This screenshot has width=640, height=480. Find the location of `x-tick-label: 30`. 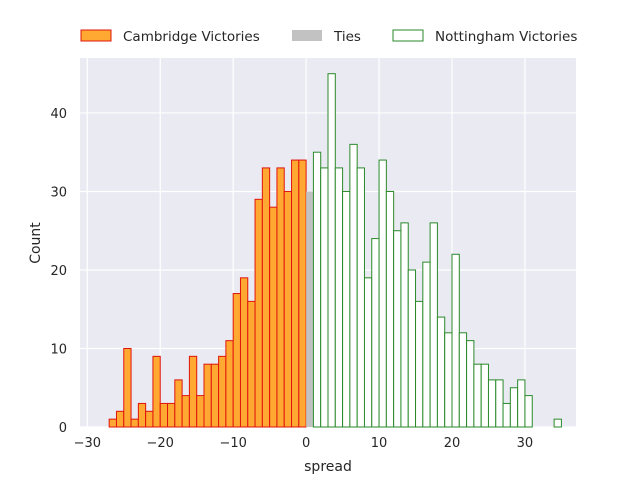

x-tick-label: 30 is located at coordinates (525, 443).